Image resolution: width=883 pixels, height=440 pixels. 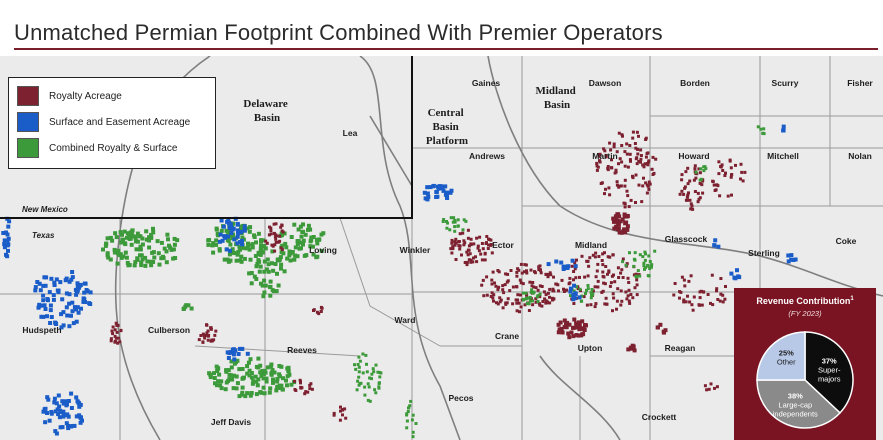 What do you see at coordinates (28, 122) in the screenshot?
I see `legend-swatch-surface` at bounding box center [28, 122].